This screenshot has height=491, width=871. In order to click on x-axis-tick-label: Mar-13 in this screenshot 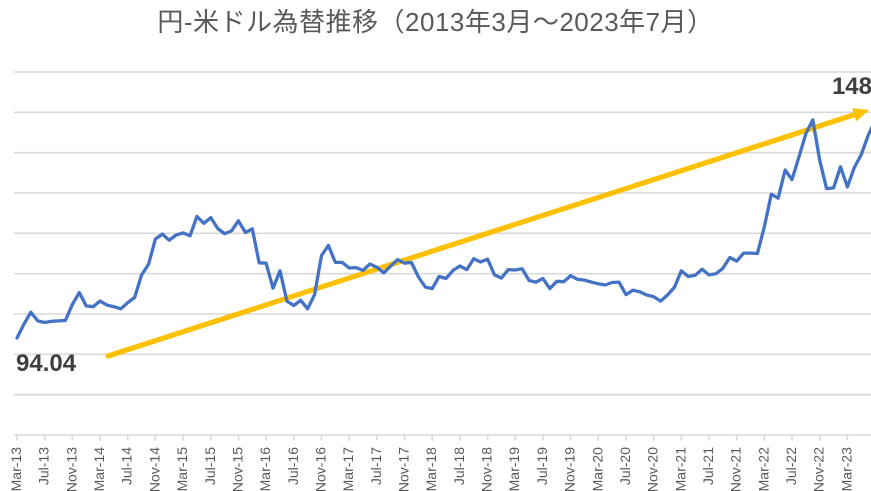, I will do `click(16, 469)`.